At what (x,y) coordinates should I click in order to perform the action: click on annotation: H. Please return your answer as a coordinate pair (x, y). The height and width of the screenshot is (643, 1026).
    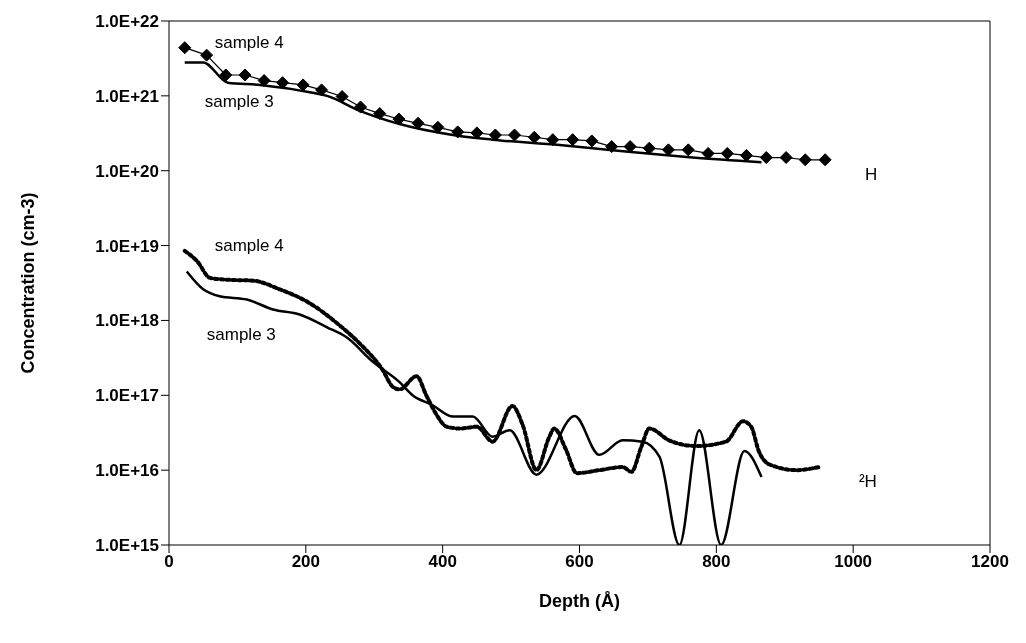
    Looking at the image, I should click on (871, 174).